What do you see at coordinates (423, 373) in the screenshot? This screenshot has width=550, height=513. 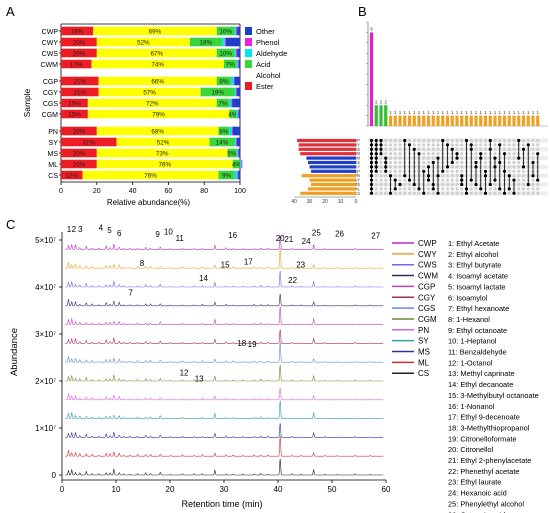 I see `trace-legend-label: CS` at bounding box center [423, 373].